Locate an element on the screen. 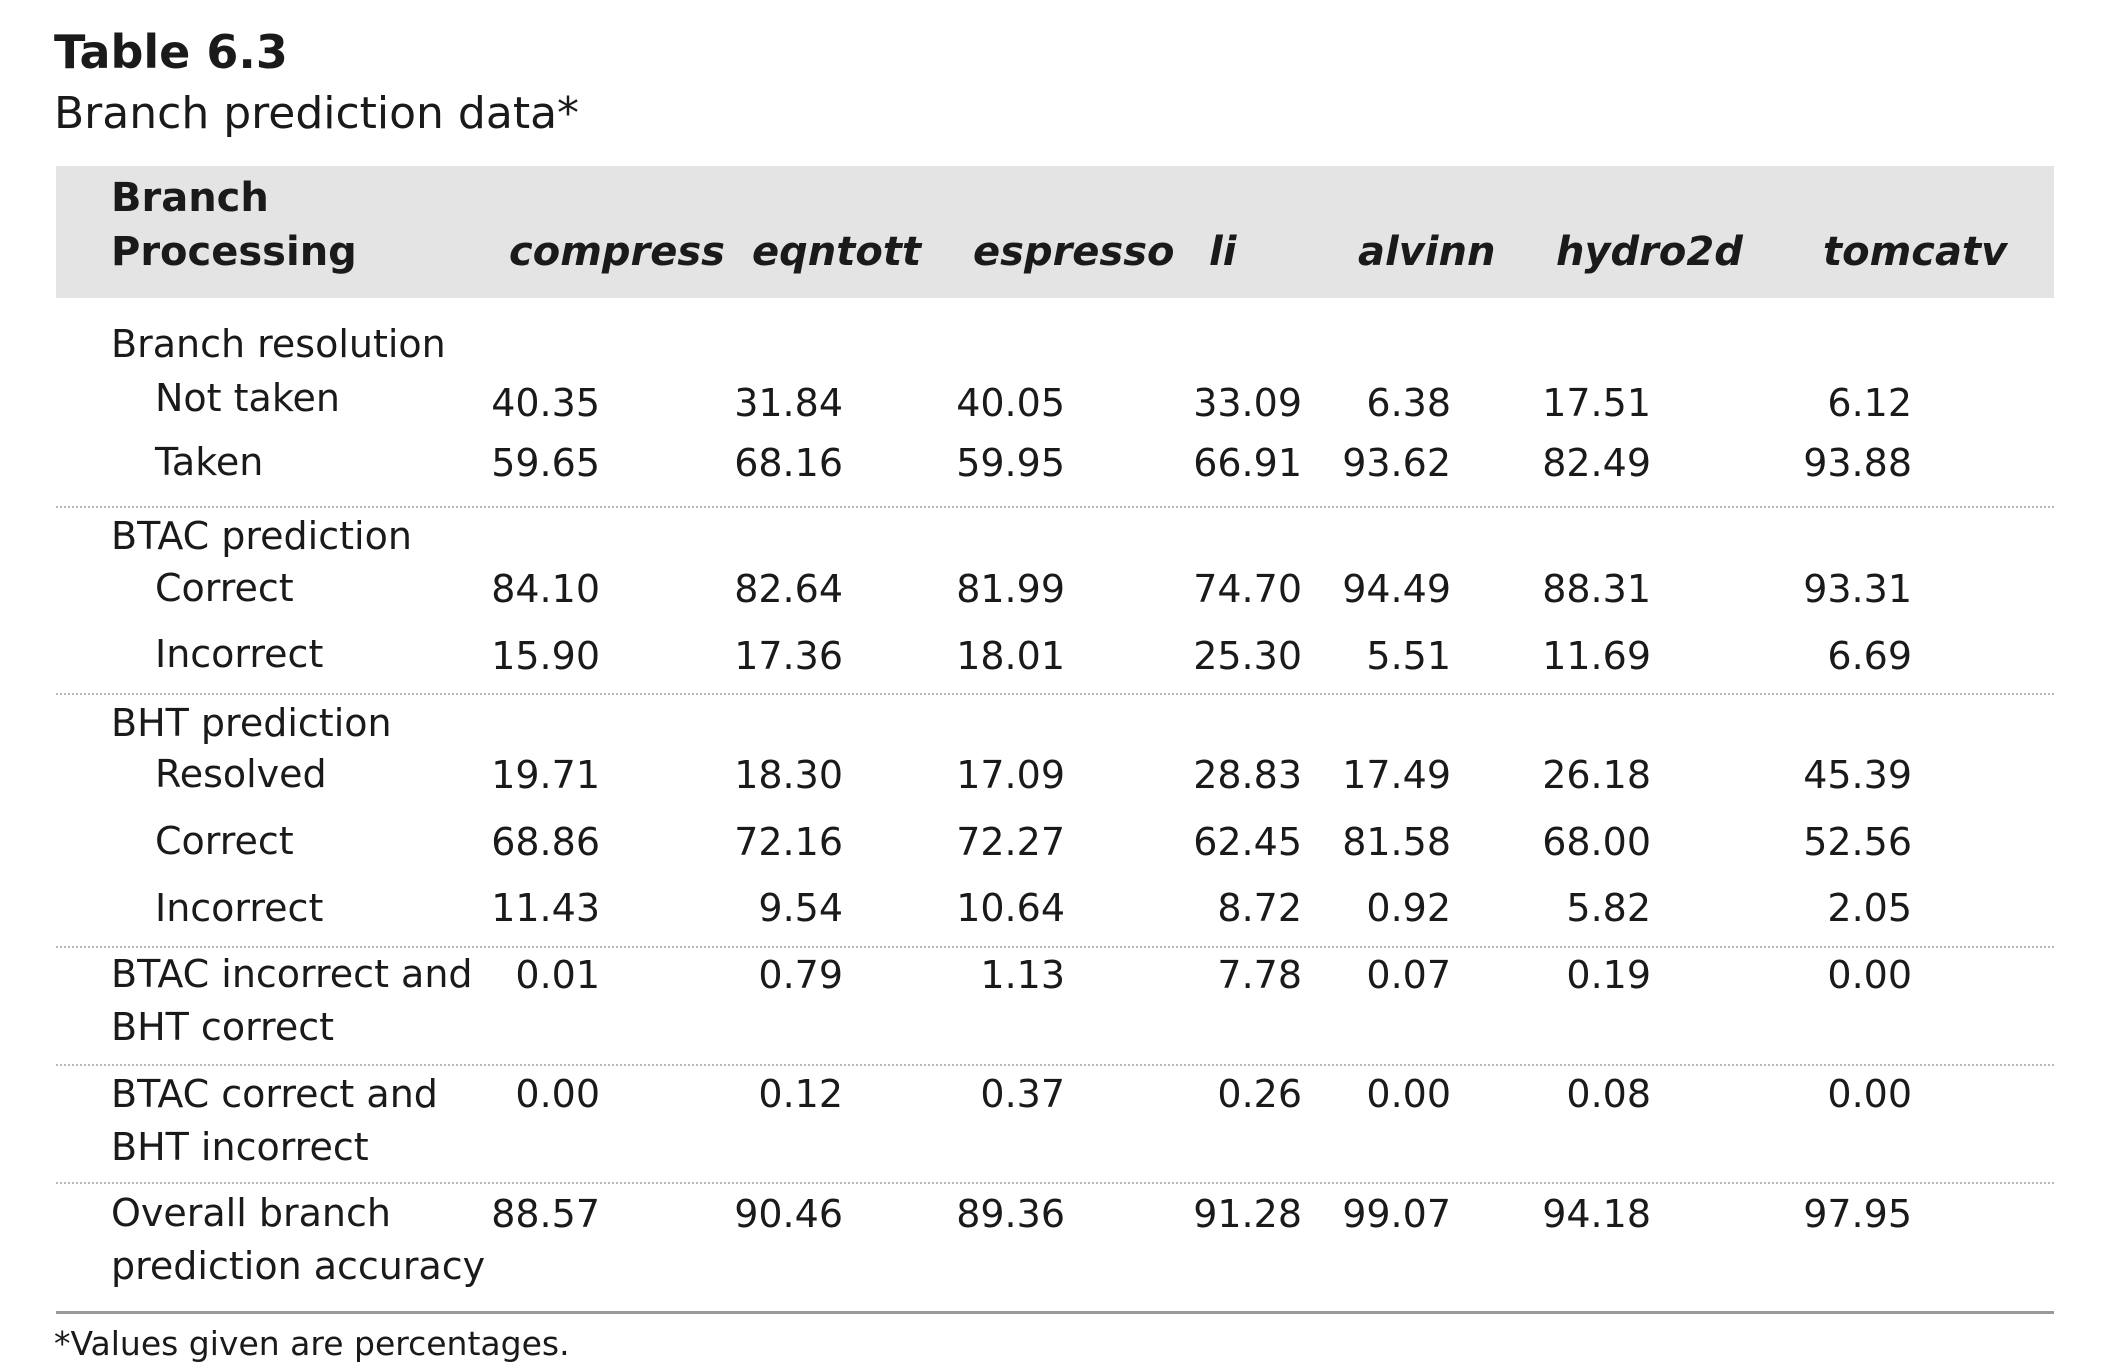 This screenshot has height=1370, width=2124. value-cell-btac-correct-tomcatv: 93.31 is located at coordinates (1857, 589).